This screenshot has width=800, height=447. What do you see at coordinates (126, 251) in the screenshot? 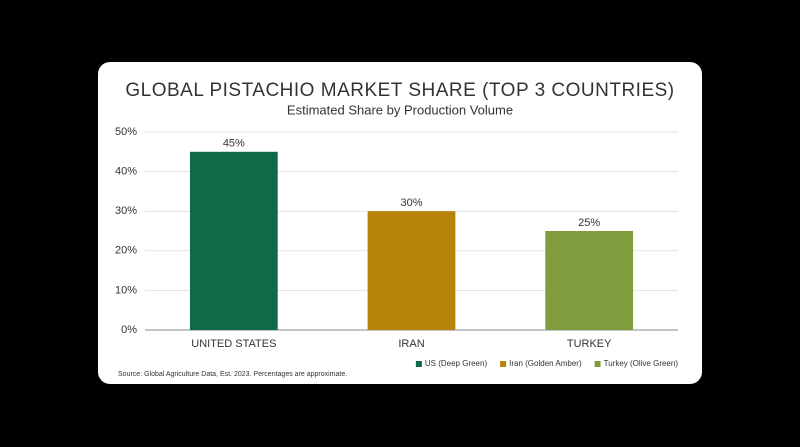
I see `y-tick-label: 20%` at bounding box center [126, 251].